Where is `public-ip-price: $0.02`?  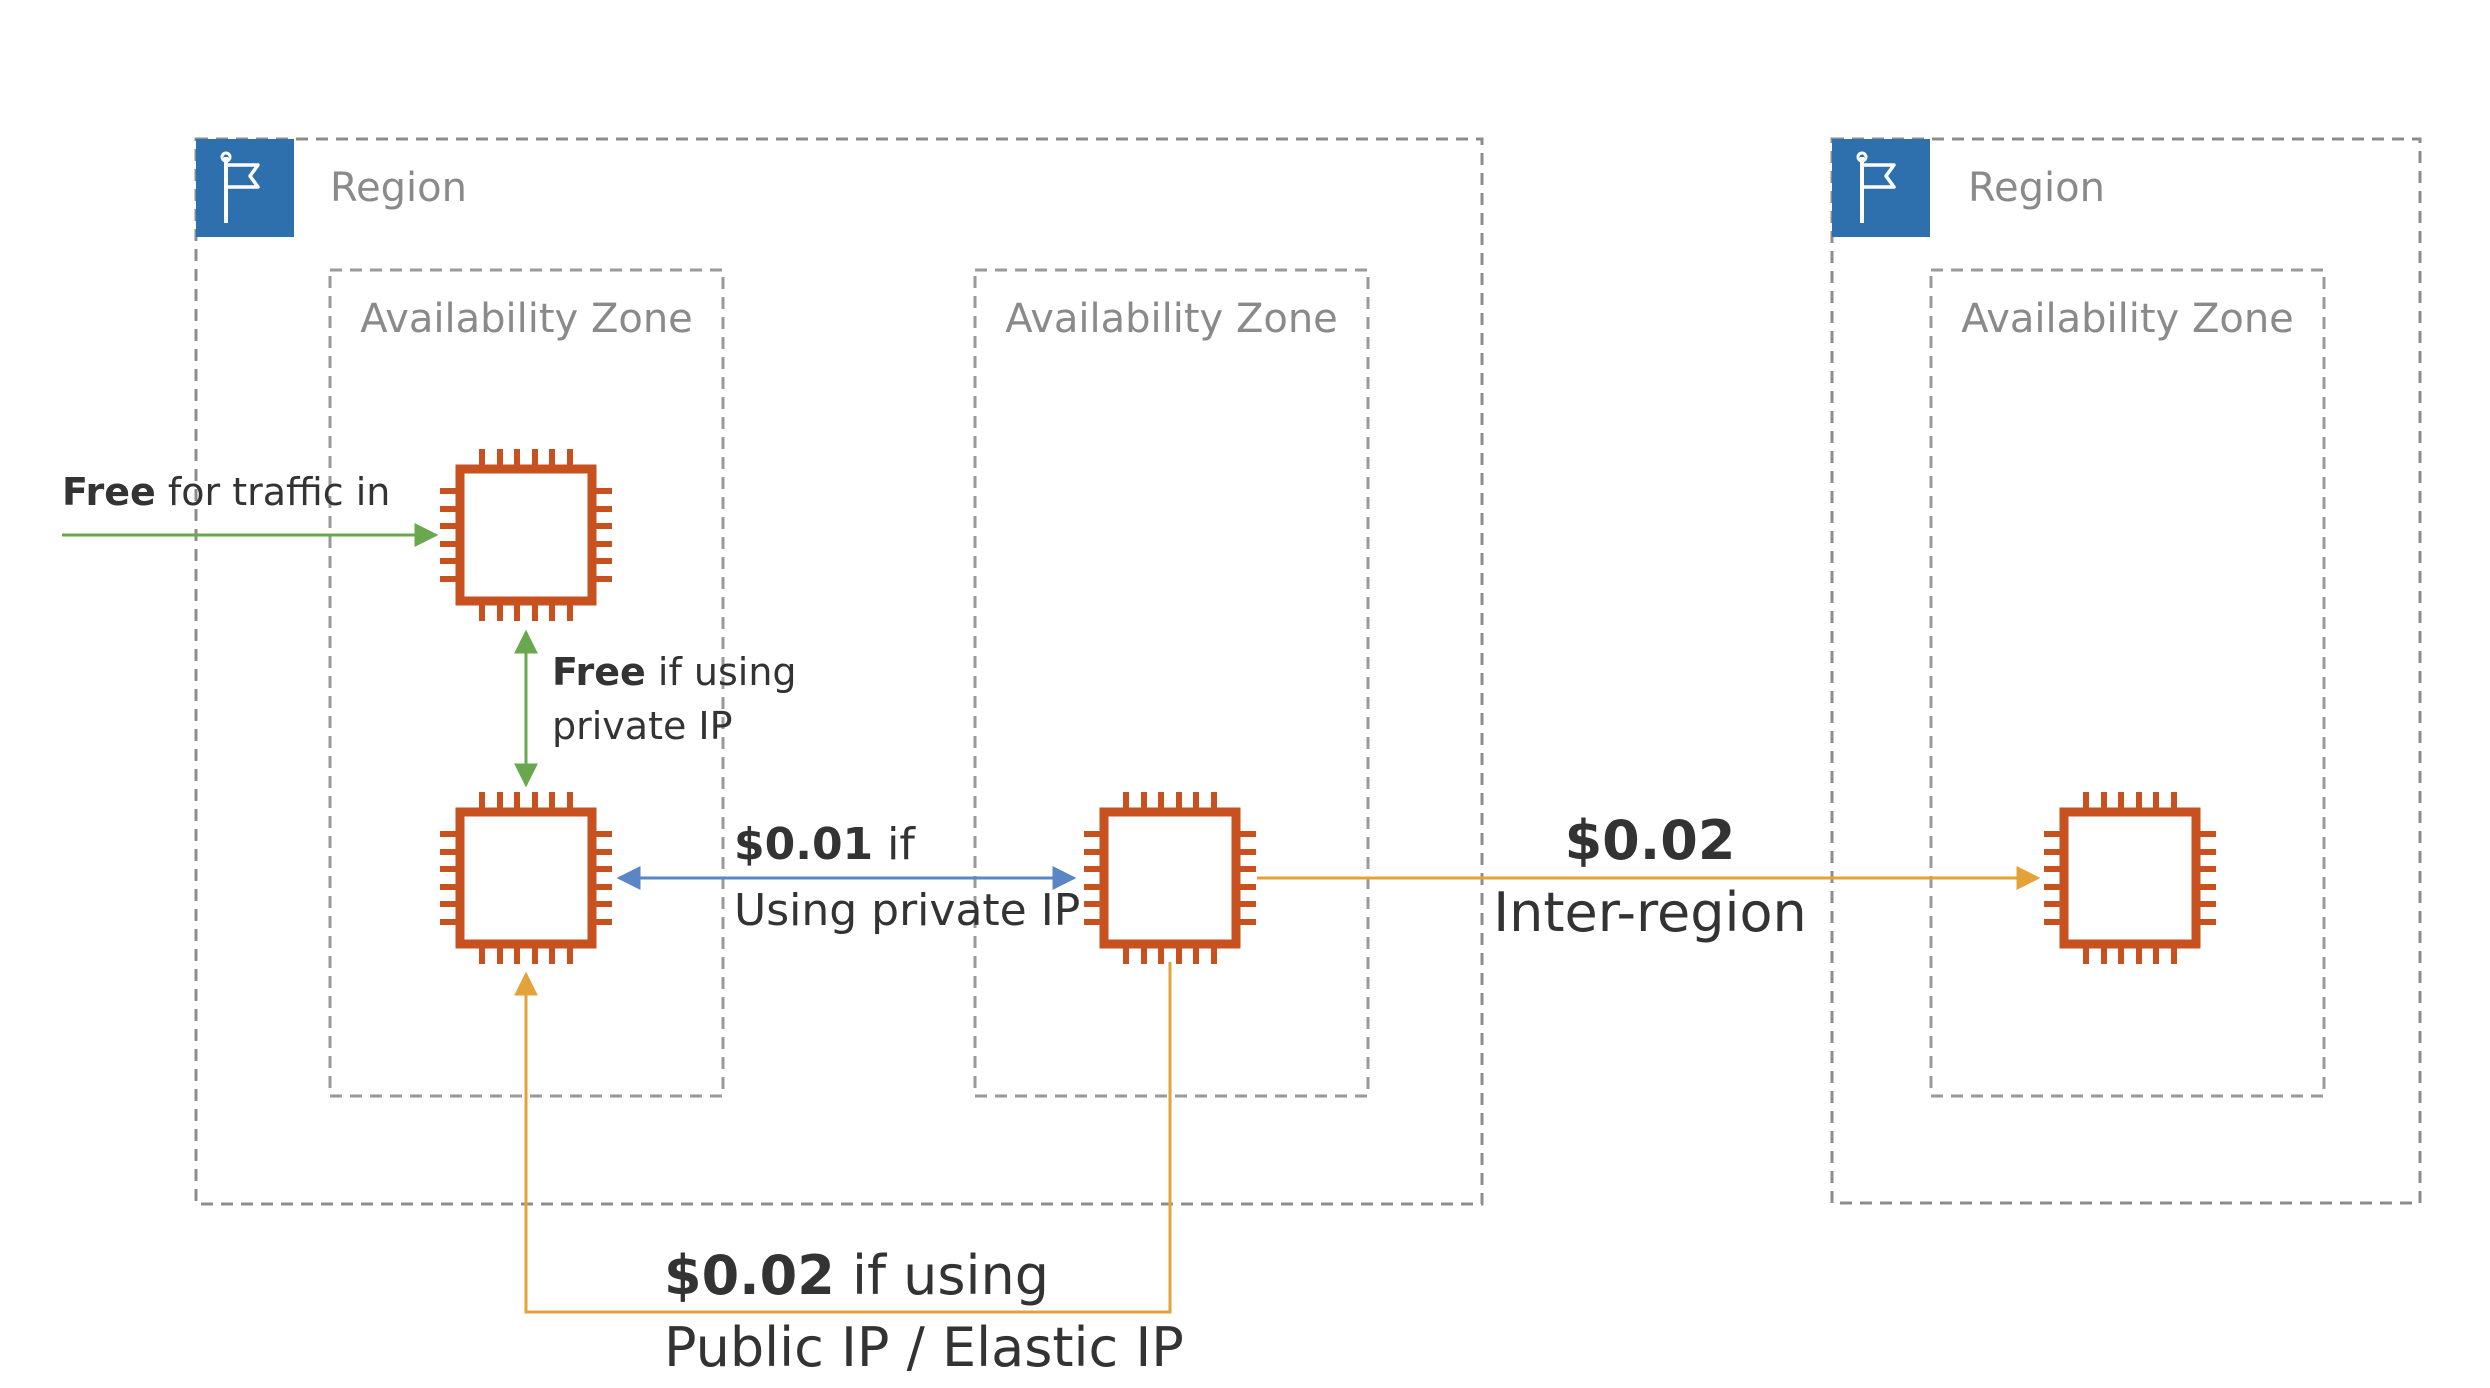 public-ip-price: $0.02 is located at coordinates (749, 1275).